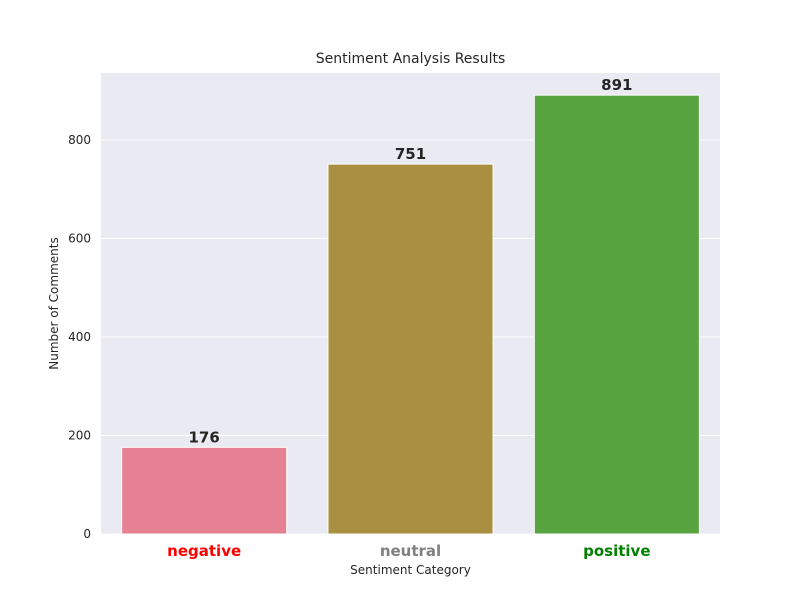 This screenshot has height=600, width=800. I want to click on chart-title: Sentiment Analysis Results, so click(411, 59).